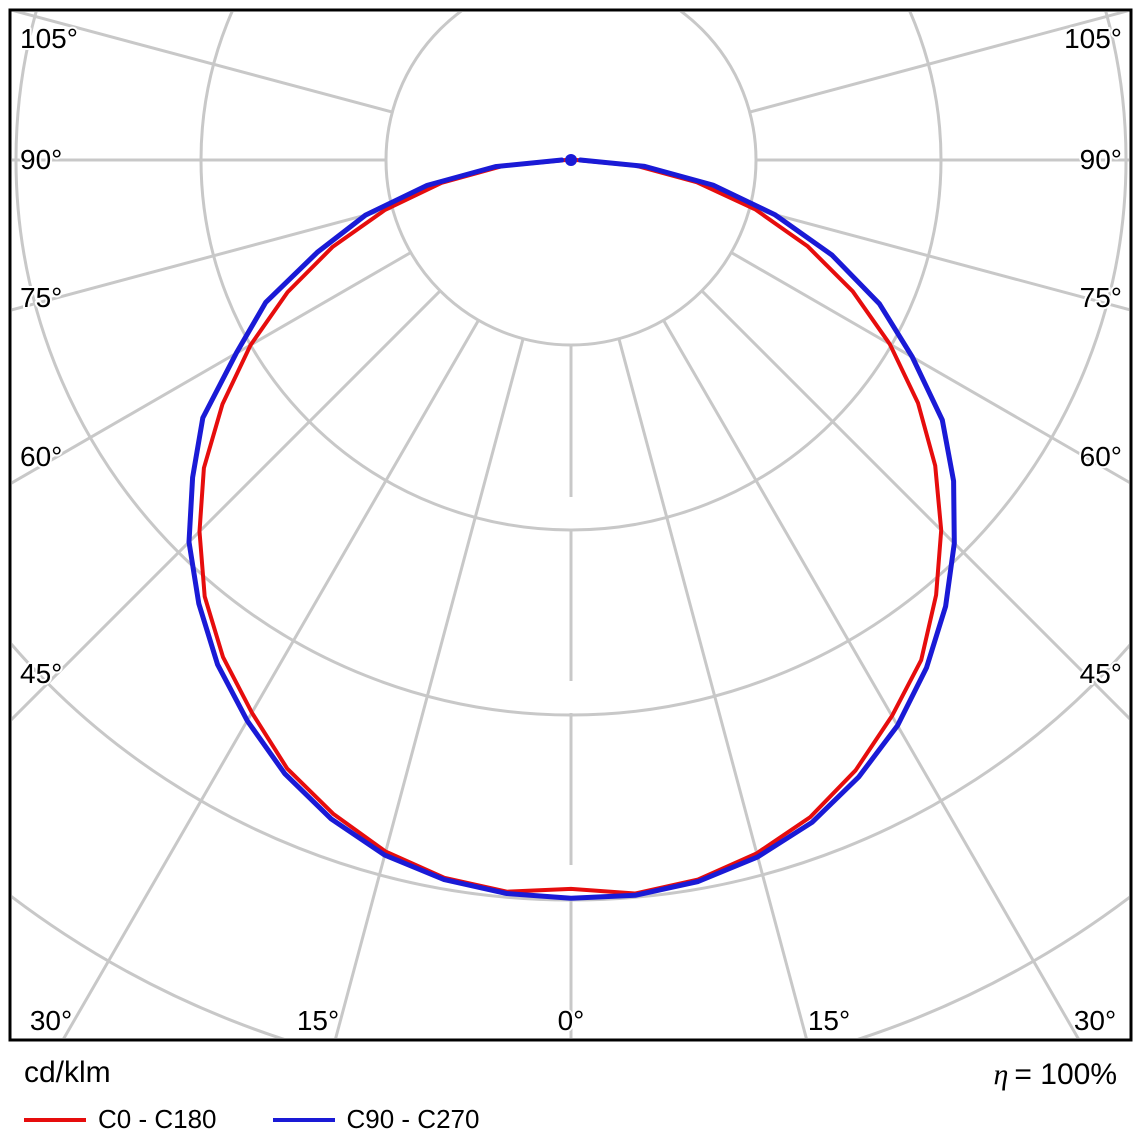 Image resolution: width=1143 pixels, height=1143 pixels. What do you see at coordinates (1101, 673) in the screenshot?
I see `angle-label-right-45: 45°` at bounding box center [1101, 673].